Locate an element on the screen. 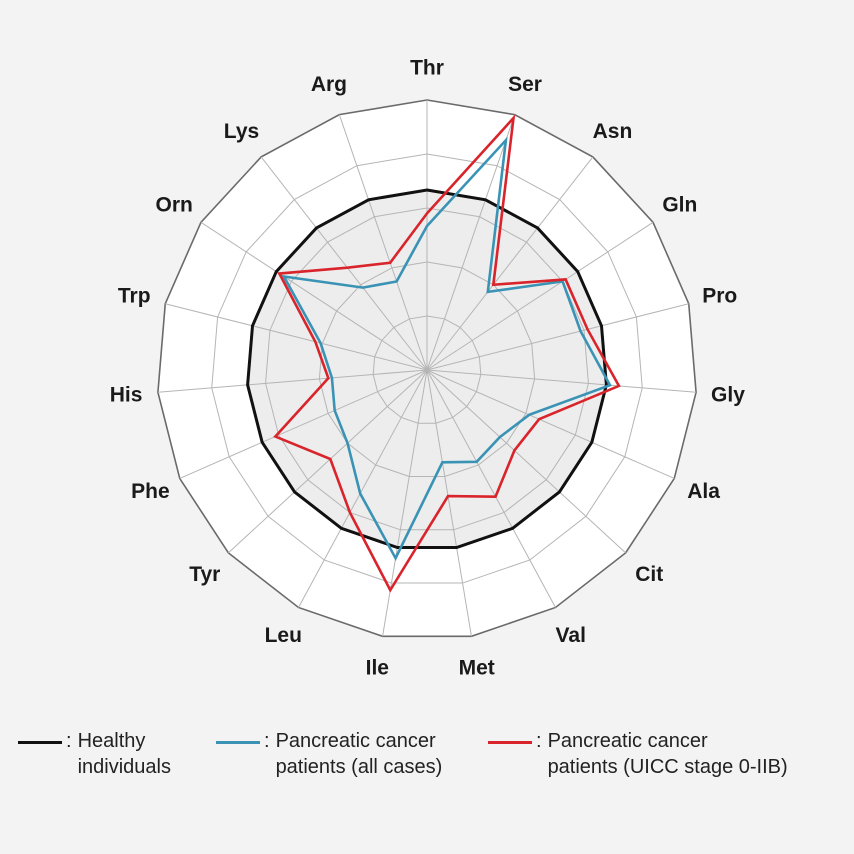 This screenshot has height=854, width=854. axis-label: Met is located at coordinates (477, 667).